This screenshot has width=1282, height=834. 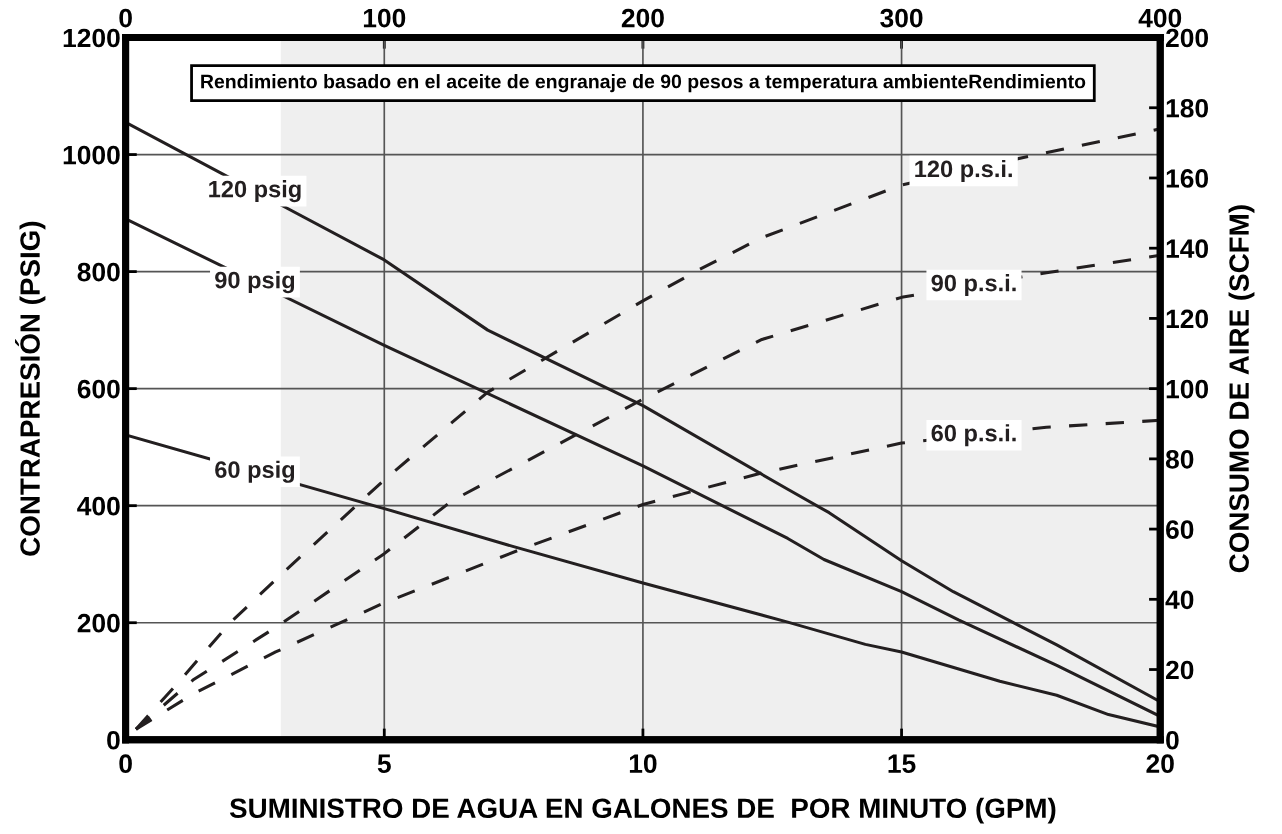 What do you see at coordinates (973, 435) in the screenshot?
I see `series-label: 60 p.s.i.` at bounding box center [973, 435].